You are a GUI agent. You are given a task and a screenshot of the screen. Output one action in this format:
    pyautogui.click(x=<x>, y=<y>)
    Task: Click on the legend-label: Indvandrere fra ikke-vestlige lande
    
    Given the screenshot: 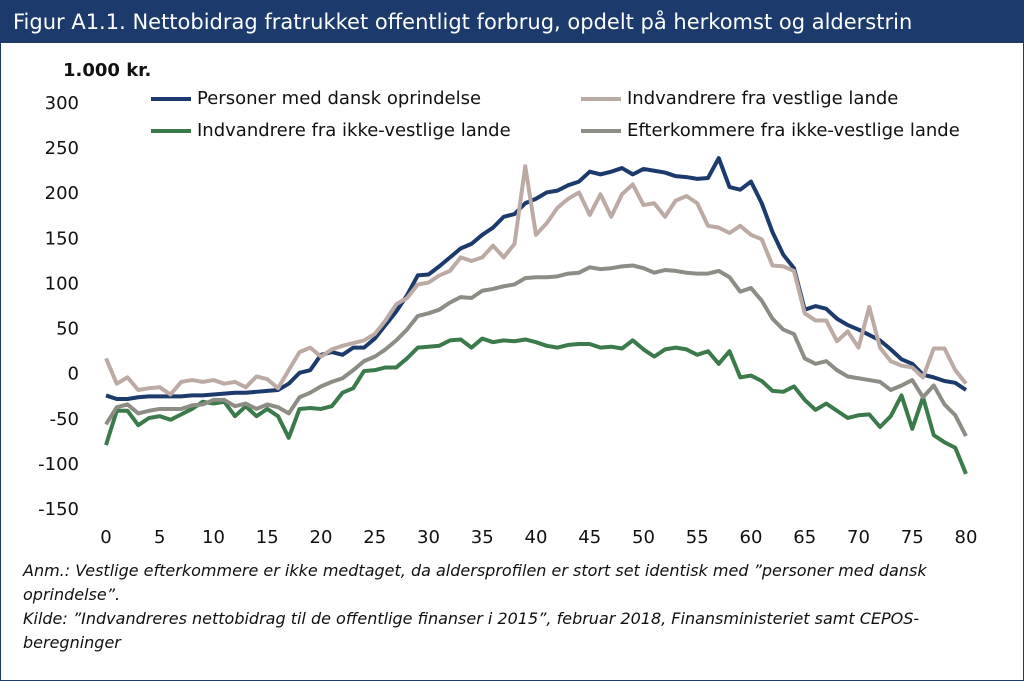 What is the action you would take?
    pyautogui.click(x=354, y=130)
    